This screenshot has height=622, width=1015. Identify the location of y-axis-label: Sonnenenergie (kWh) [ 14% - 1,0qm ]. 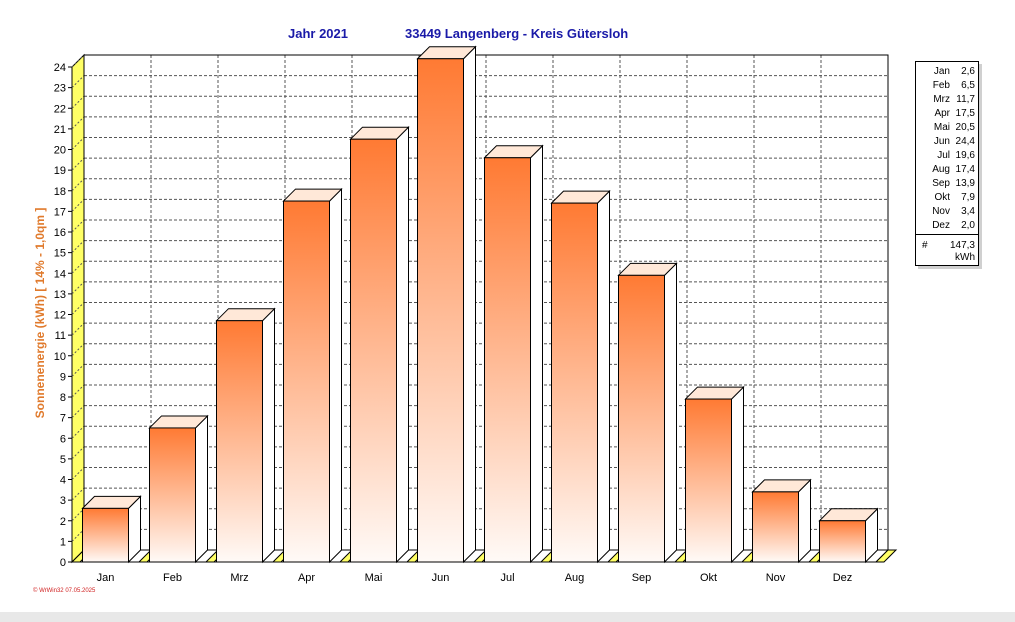
(40, 313).